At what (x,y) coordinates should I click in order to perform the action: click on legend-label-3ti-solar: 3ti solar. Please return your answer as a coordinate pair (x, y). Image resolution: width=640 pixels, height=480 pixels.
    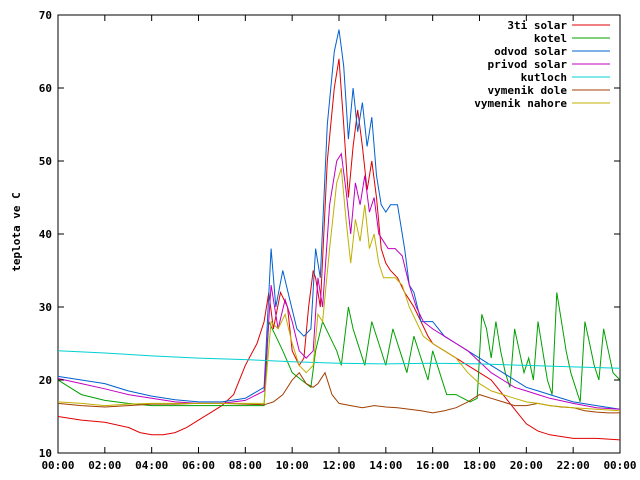
    Looking at the image, I should click on (537, 25).